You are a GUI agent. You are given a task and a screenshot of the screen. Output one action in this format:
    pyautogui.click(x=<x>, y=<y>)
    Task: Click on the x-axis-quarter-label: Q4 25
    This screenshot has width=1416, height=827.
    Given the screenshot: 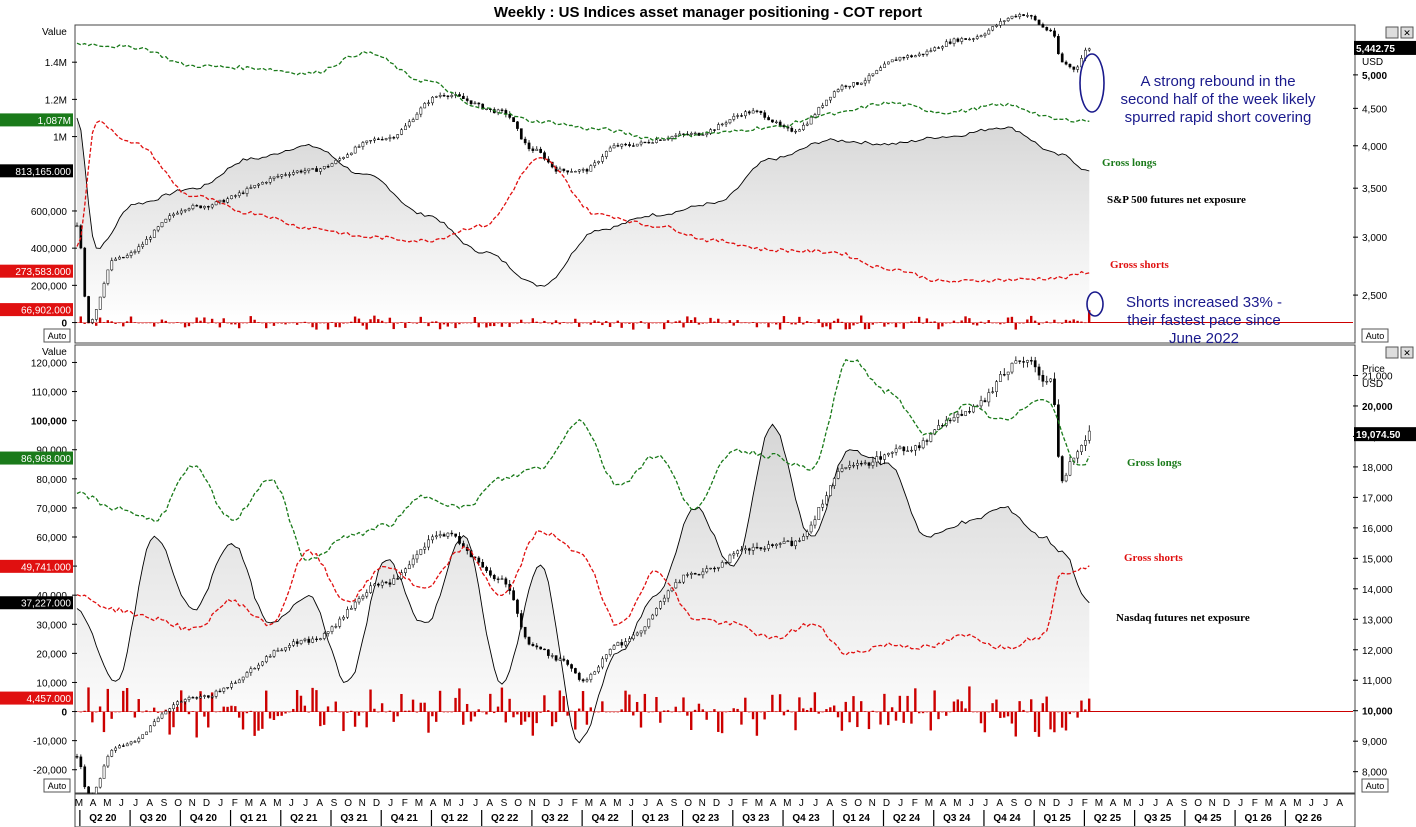 What is the action you would take?
    pyautogui.click(x=1208, y=818)
    